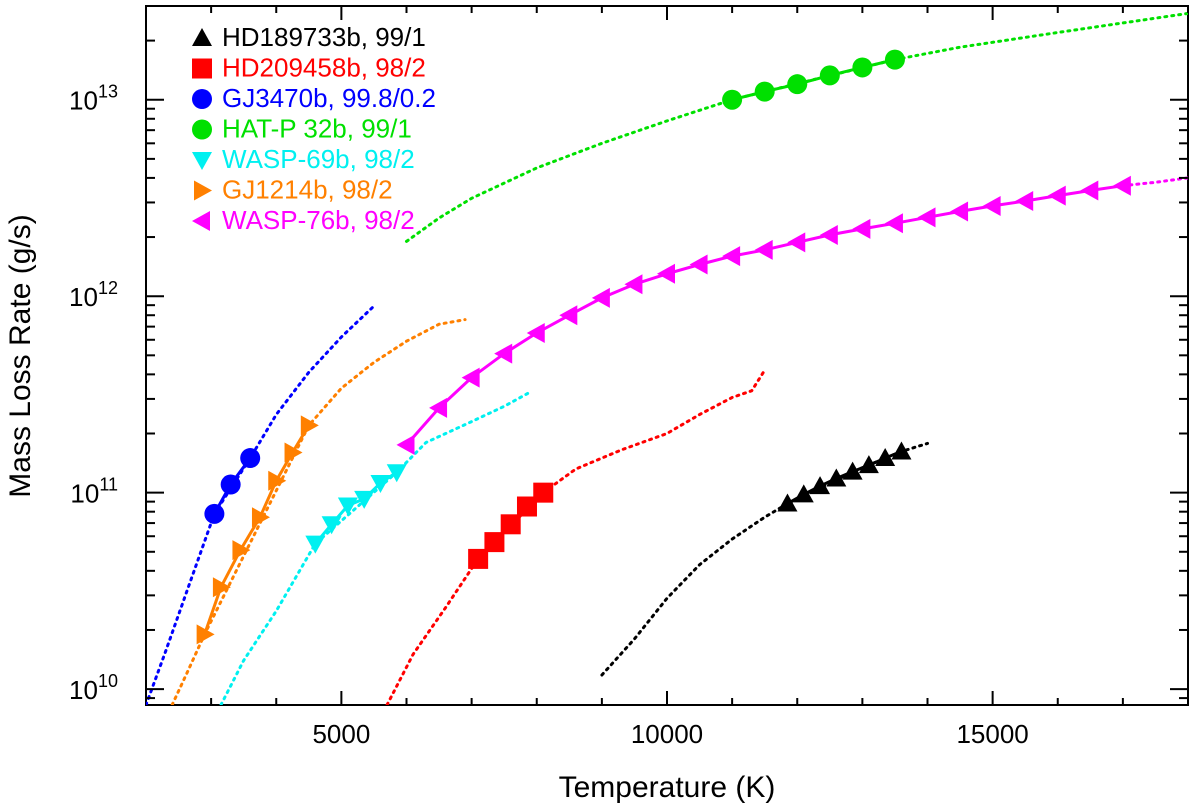 Image resolution: width=1200 pixels, height=811 pixels. I want to click on legend-label-wasp-76b: WASP-76b, 98/2, so click(318, 220).